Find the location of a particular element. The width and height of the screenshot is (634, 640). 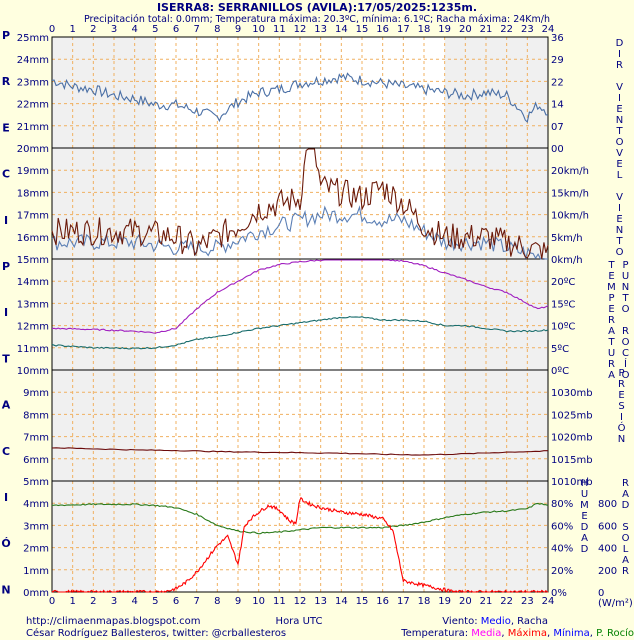

left-tick-label: 10mm is located at coordinates (33, 371).